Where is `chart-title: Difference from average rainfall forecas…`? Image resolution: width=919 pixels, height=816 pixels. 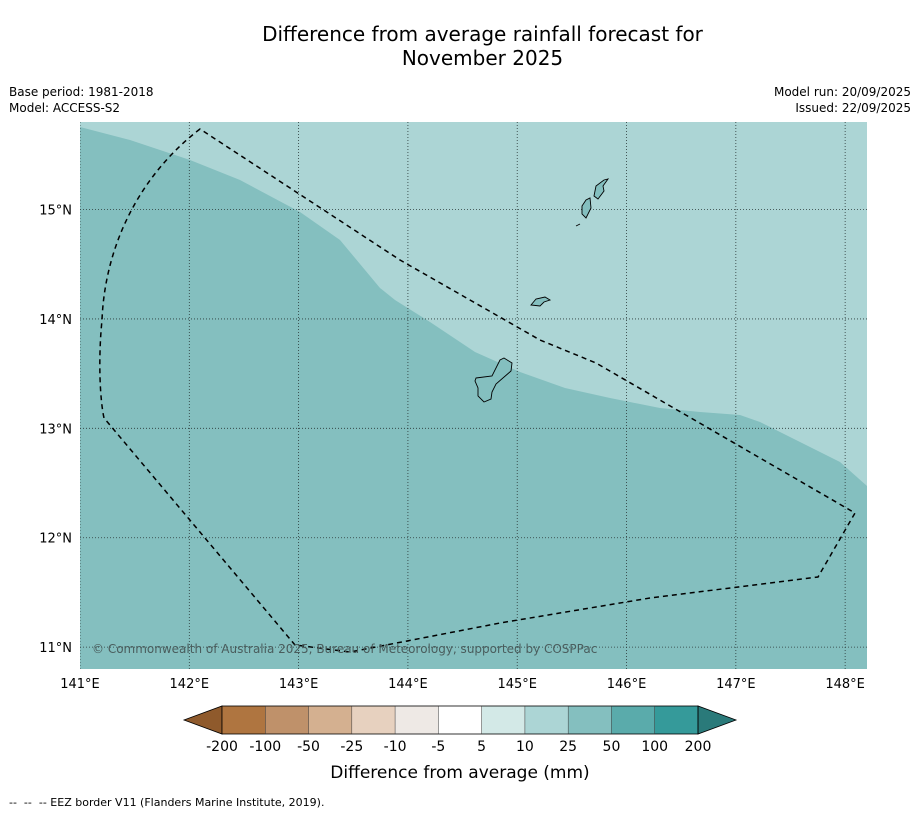
chart-title: Difference from average rainfall forecas… is located at coordinates (459, 46).